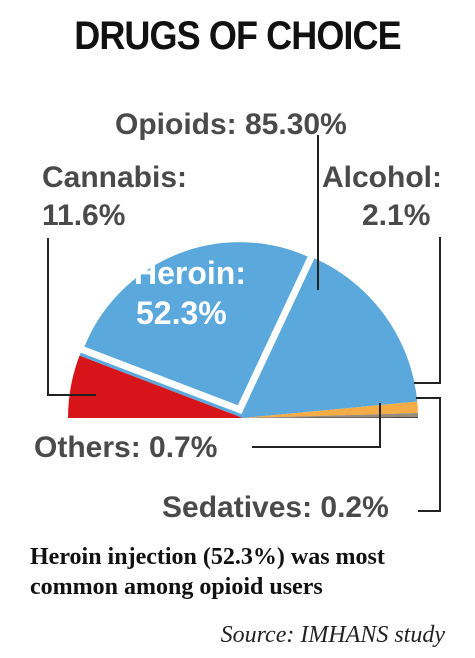 Image resolution: width=475 pixels, height=658 pixels. What do you see at coordinates (115, 177) in the screenshot?
I see `label-cannabis-name: Cannabis:` at bounding box center [115, 177].